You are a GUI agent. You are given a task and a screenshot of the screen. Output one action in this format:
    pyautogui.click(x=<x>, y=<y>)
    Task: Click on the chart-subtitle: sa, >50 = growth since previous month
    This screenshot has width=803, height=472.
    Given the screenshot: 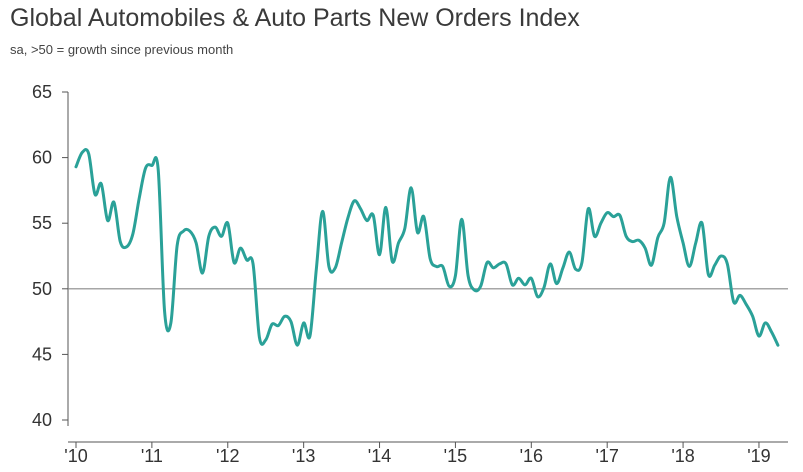 What is the action you would take?
    pyautogui.click(x=122, y=49)
    